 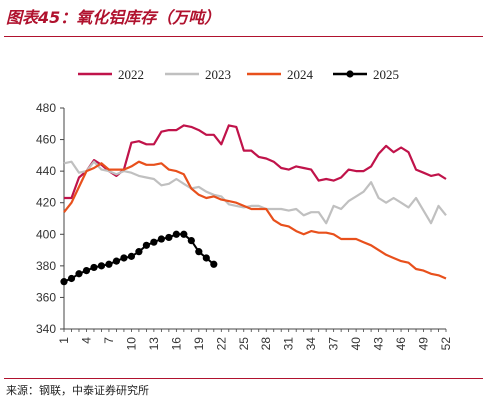 I want to click on legend-item-2023: 2023, so click(x=198, y=74).